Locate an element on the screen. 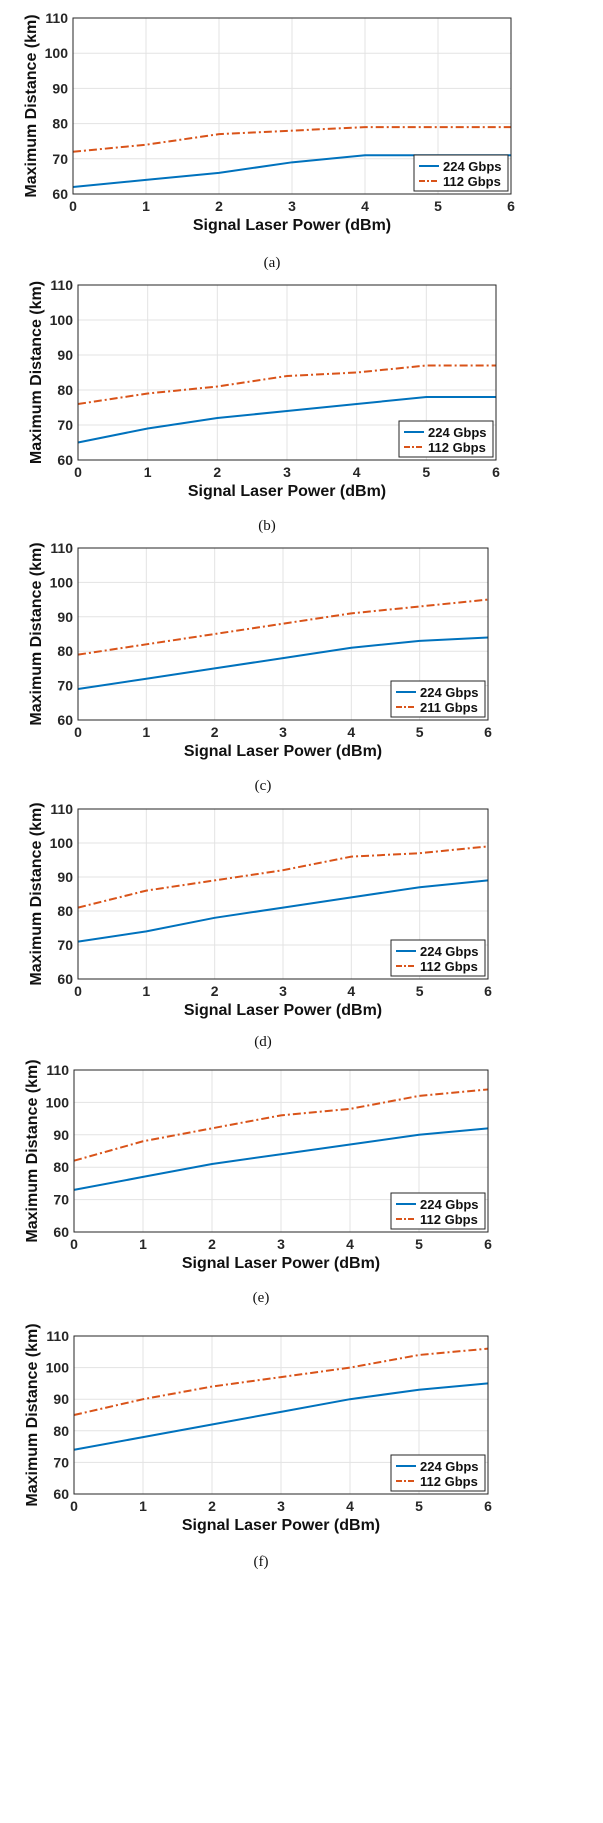  panel-caption: (f) is located at coordinates (261, 1562).